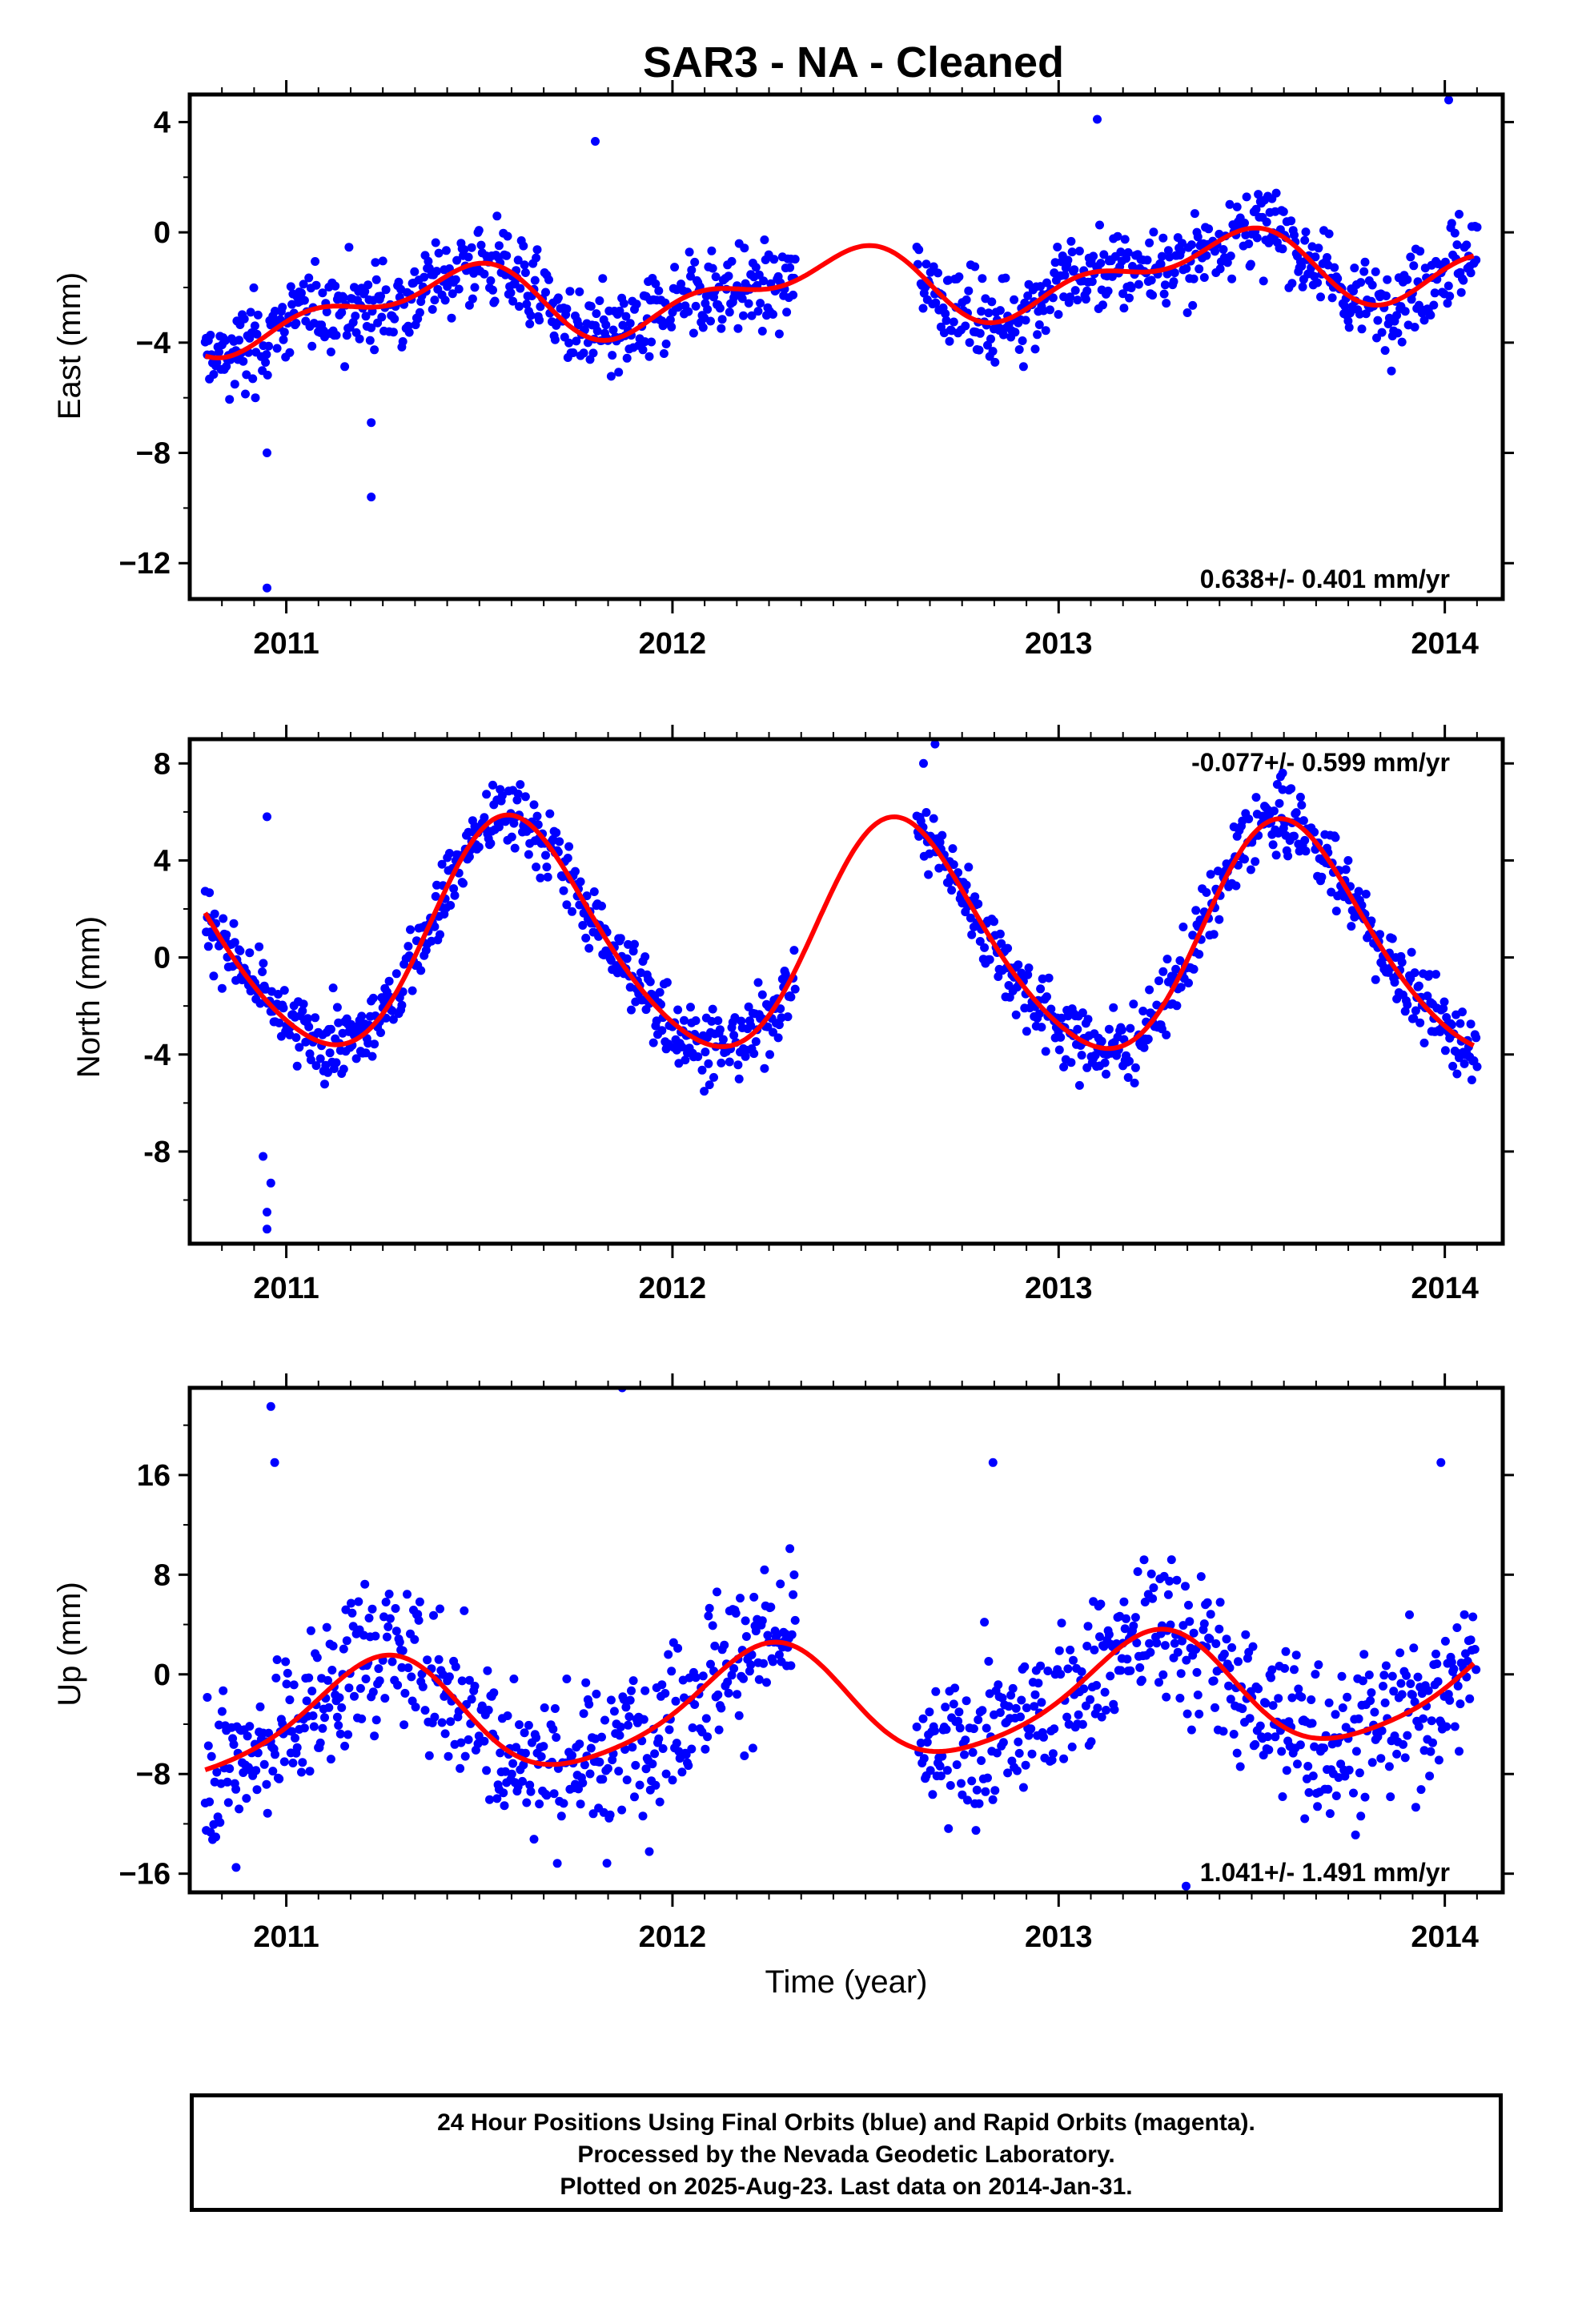  I want to click on outlier-point, so click(371, 497).